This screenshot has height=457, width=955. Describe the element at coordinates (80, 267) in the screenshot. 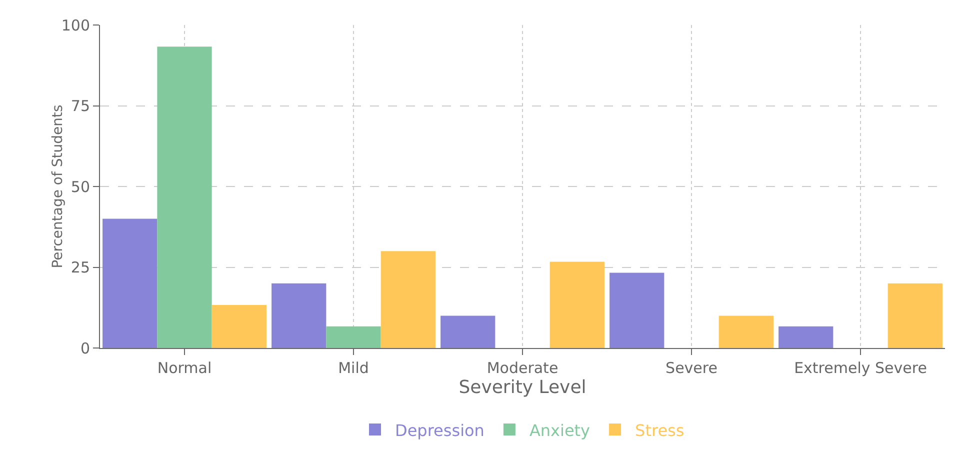

I see `y-tick-label: 25` at that location.